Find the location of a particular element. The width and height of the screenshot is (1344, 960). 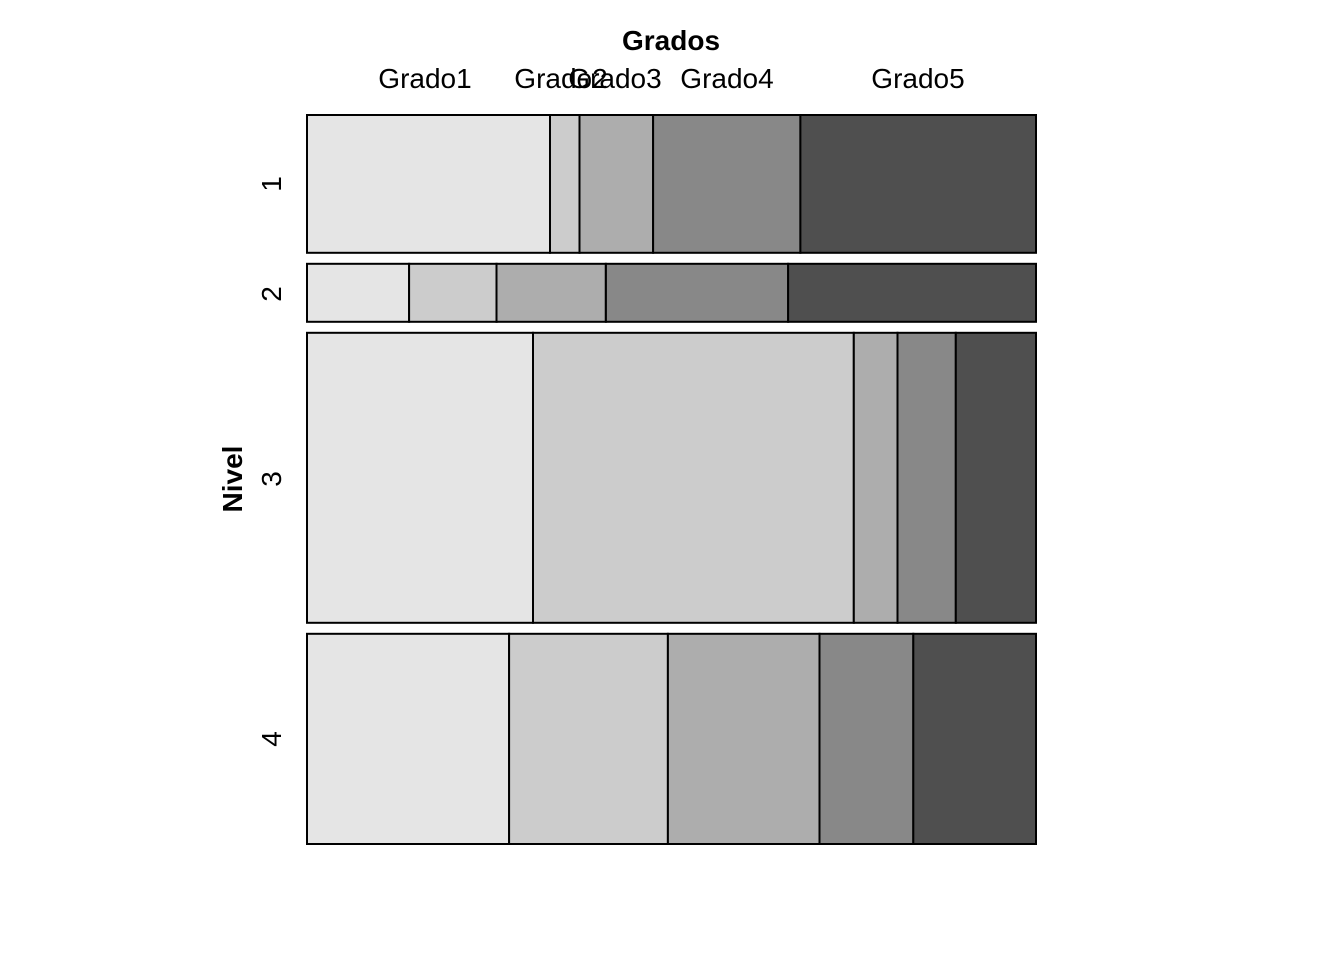

row-label-3: 3 is located at coordinates (271, 479).